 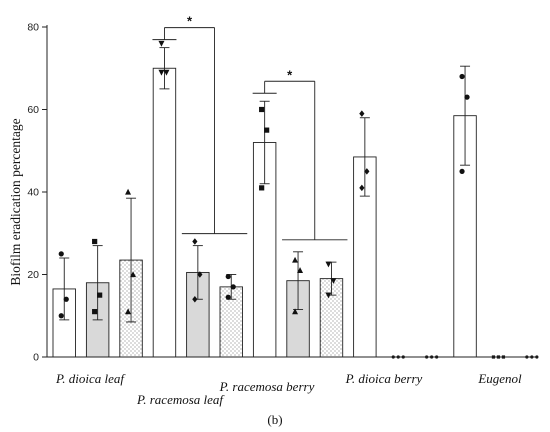 What do you see at coordinates (36, 358) in the screenshot?
I see `y-tick-label: 0` at bounding box center [36, 358].